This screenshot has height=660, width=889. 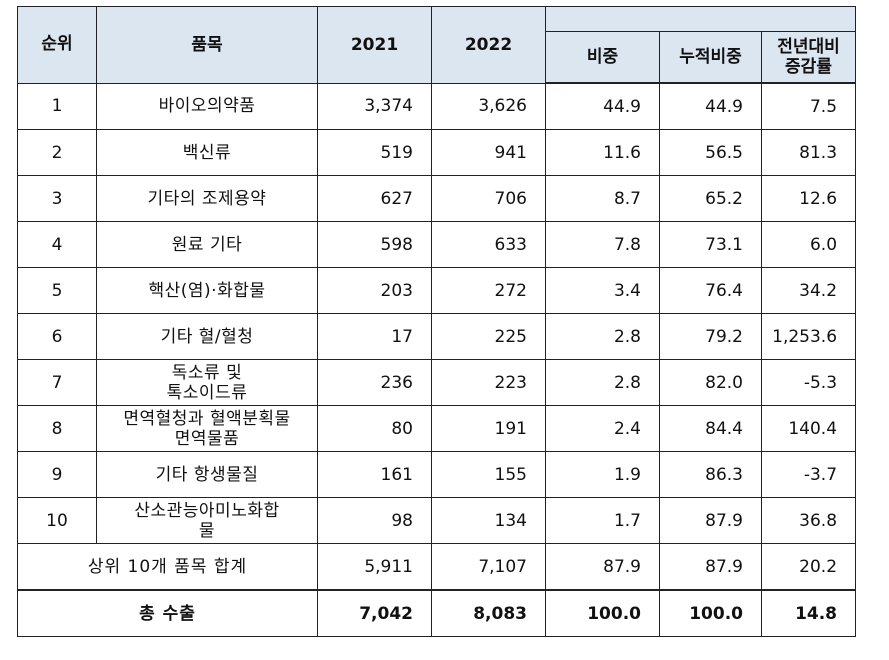 What do you see at coordinates (374, 45) in the screenshot?
I see `header-2021: 2021` at bounding box center [374, 45].